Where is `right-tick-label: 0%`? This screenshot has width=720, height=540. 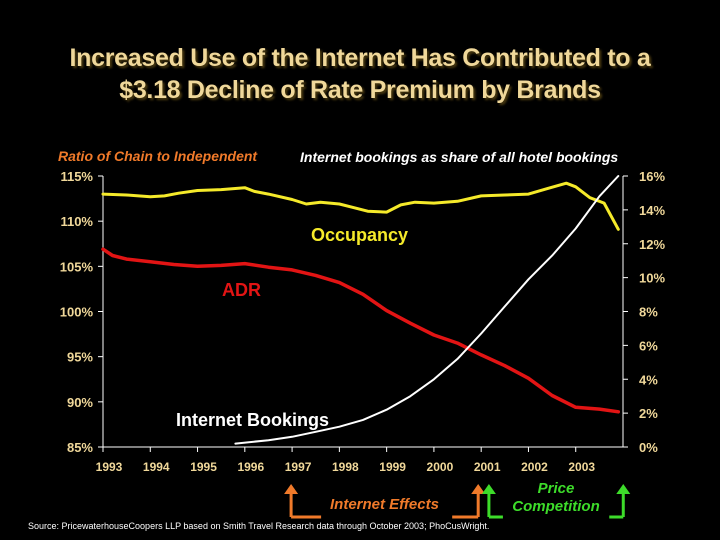 right-tick-label: 0% is located at coordinates (648, 447).